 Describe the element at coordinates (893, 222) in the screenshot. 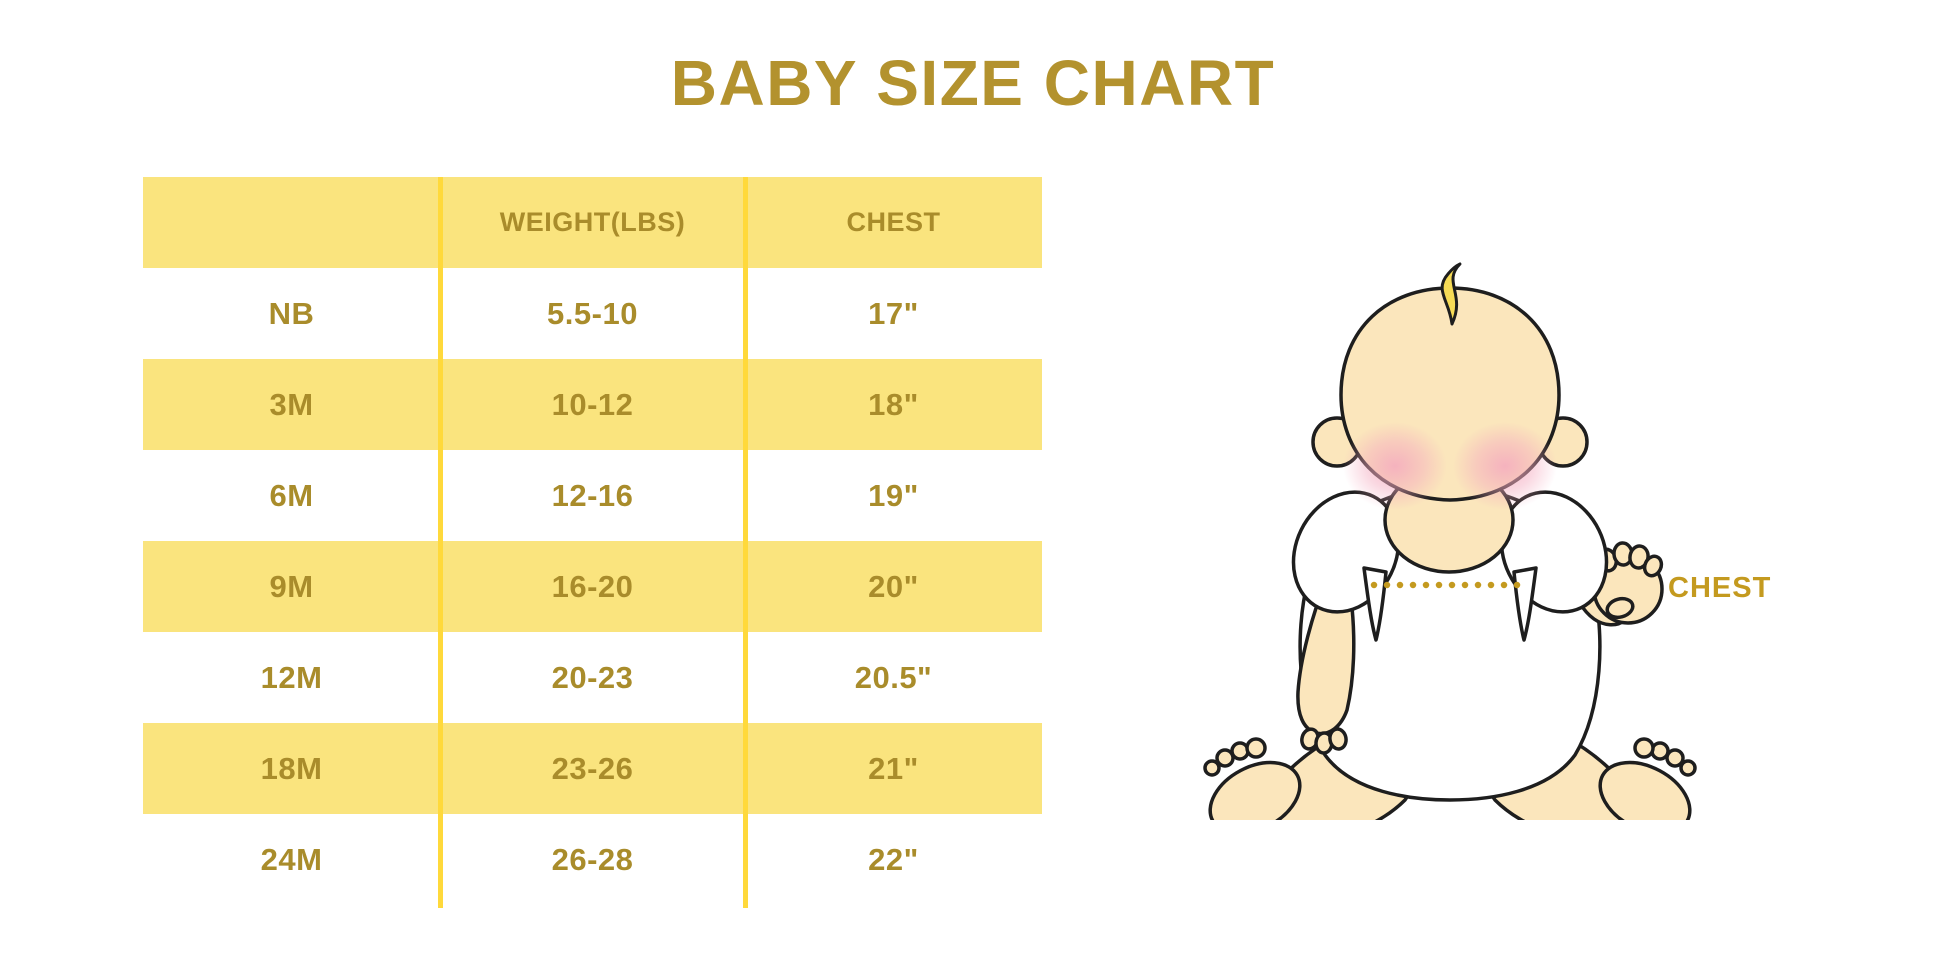

I see `header-chest: CHEST` at that location.